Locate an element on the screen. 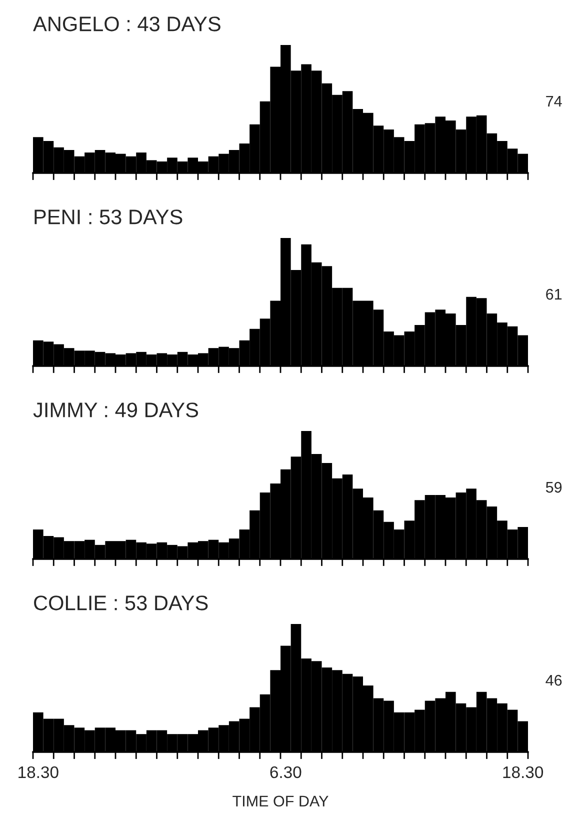 This screenshot has height=830, width=576. text: 74 is located at coordinates (554, 101).